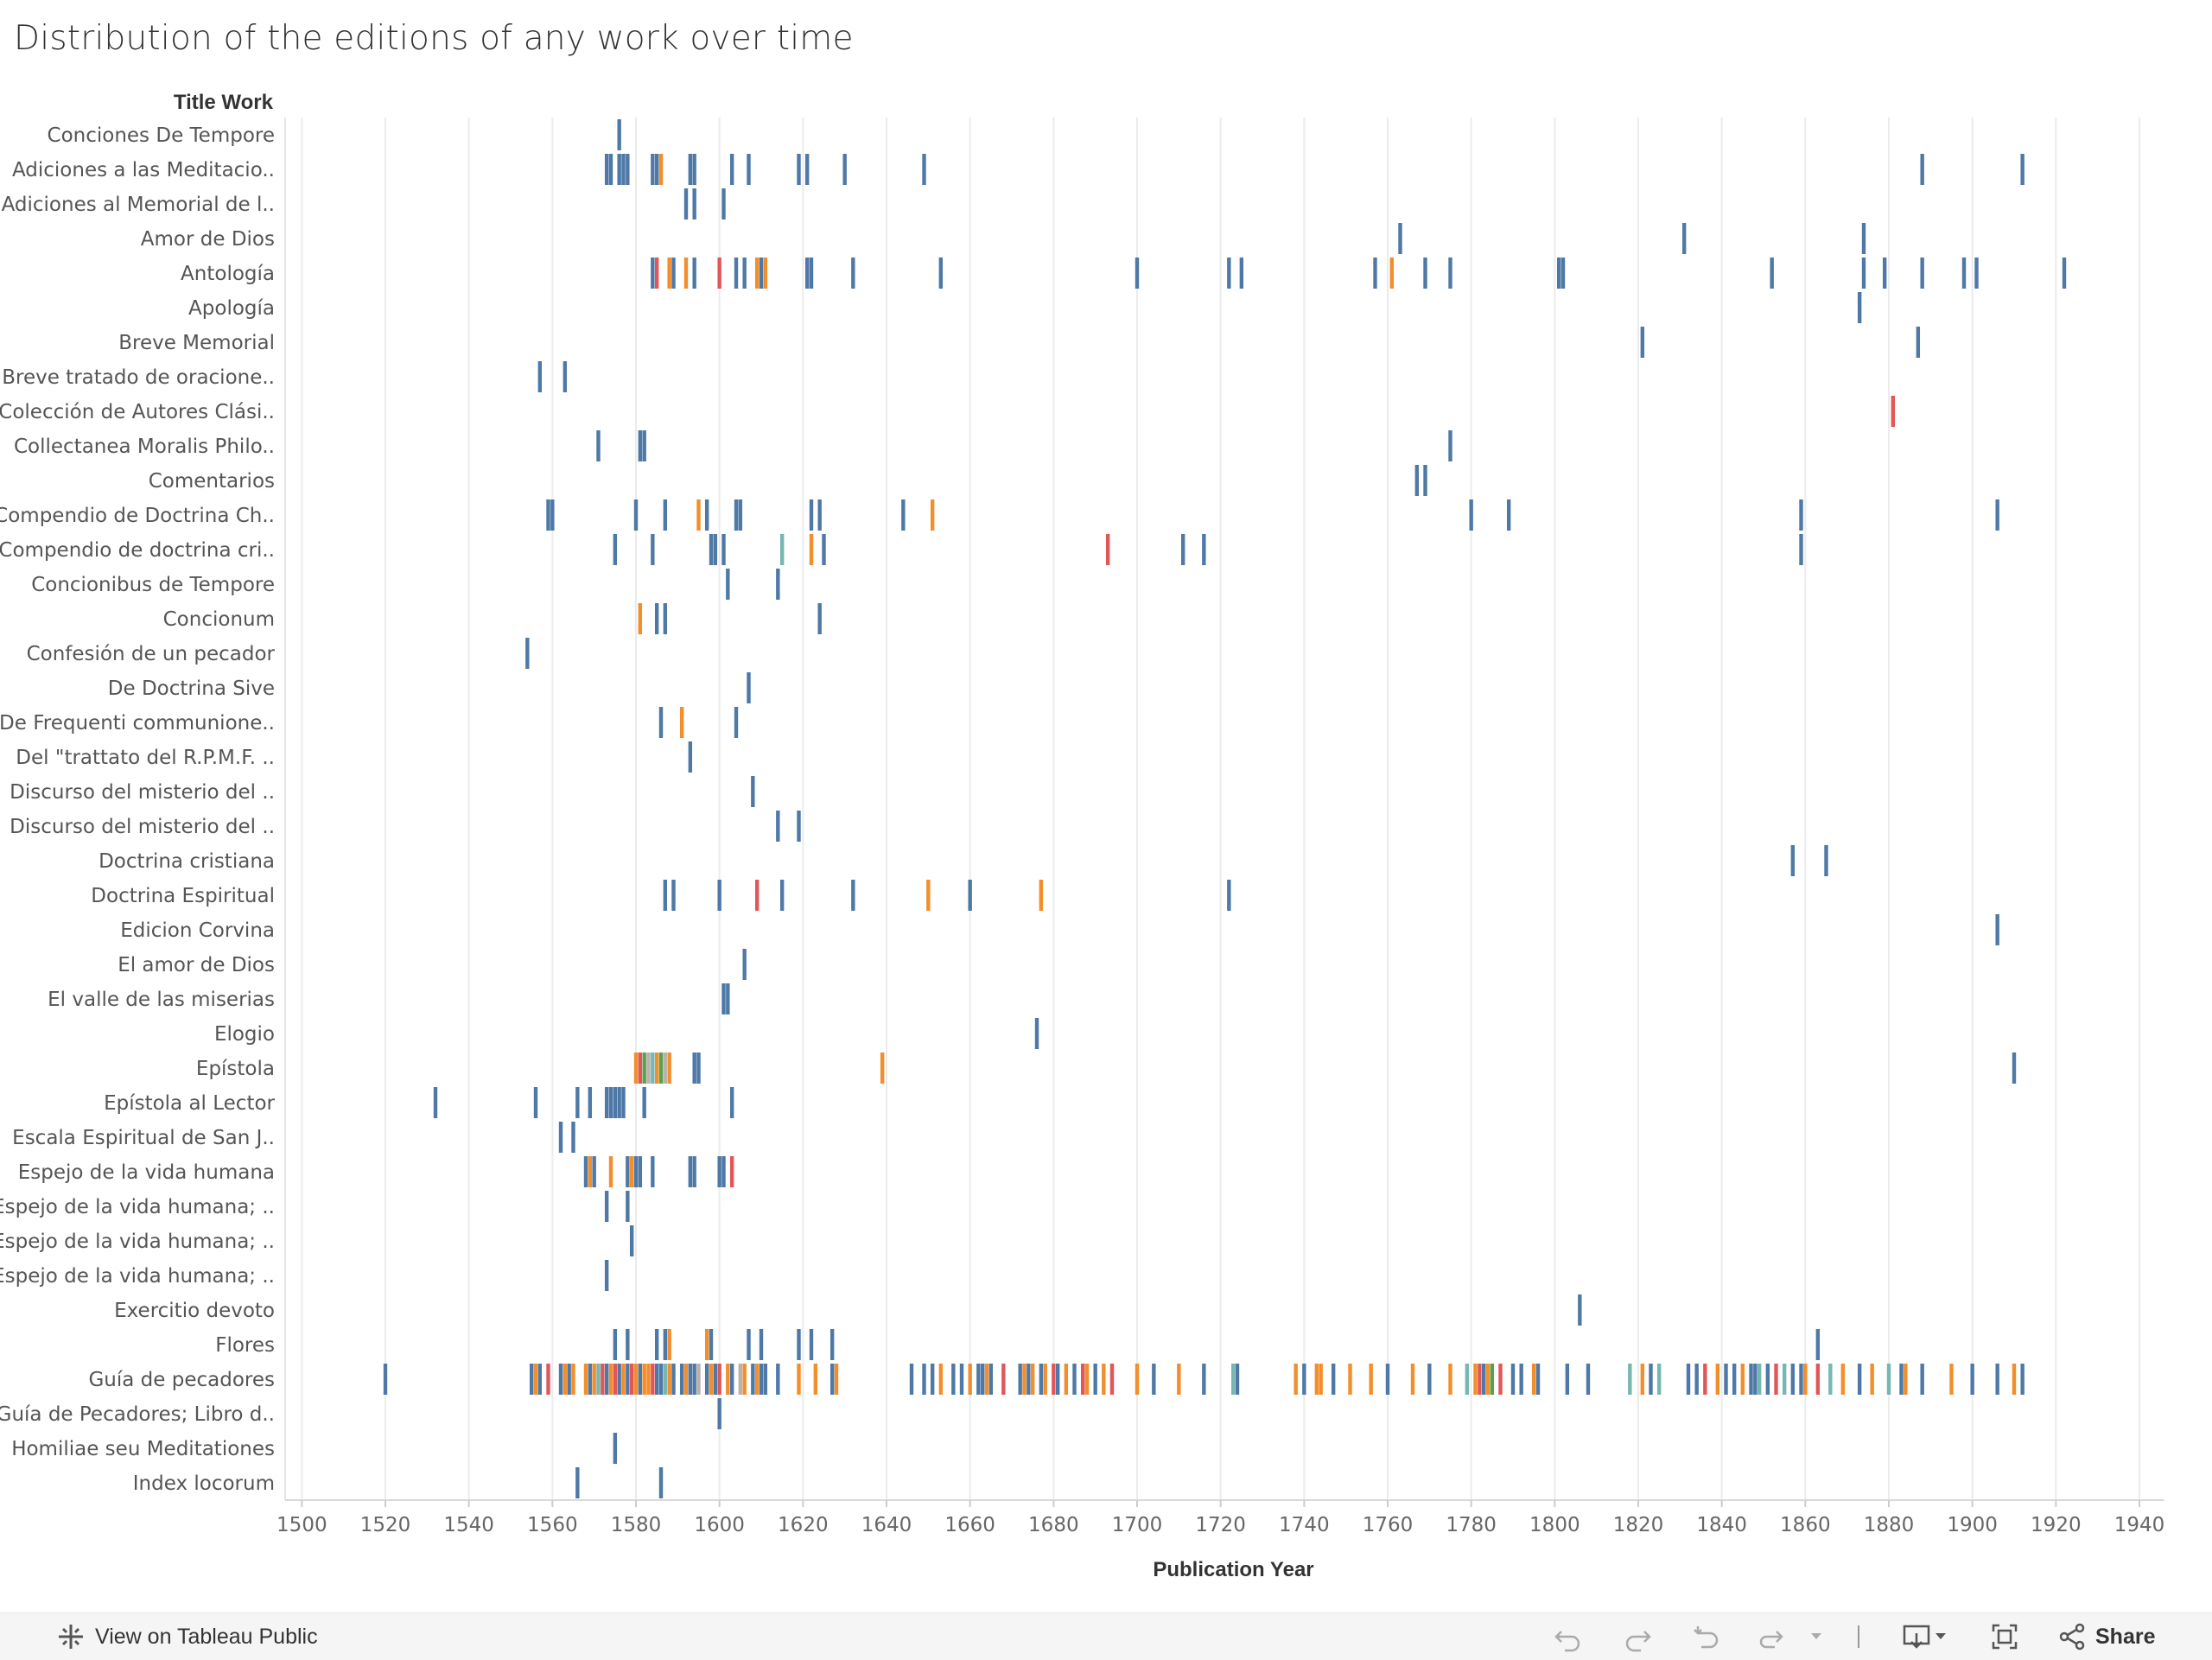 The image size is (2212, 1660). What do you see at coordinates (1927, 1636) in the screenshot?
I see `download-icon` at bounding box center [1927, 1636].